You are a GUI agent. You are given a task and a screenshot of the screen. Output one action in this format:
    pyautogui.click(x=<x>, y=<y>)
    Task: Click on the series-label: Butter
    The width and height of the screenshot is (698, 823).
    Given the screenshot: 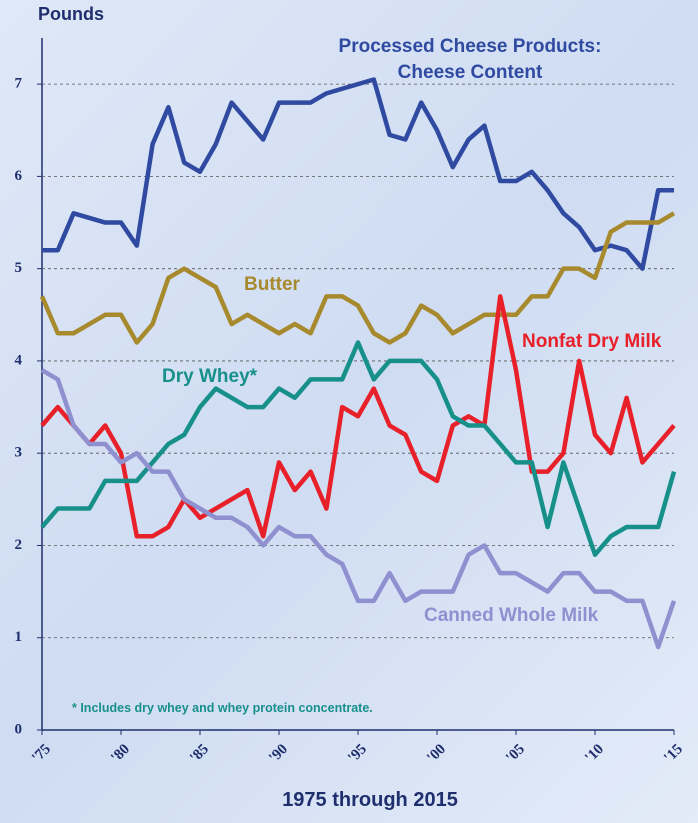 What is the action you would take?
    pyautogui.click(x=272, y=284)
    